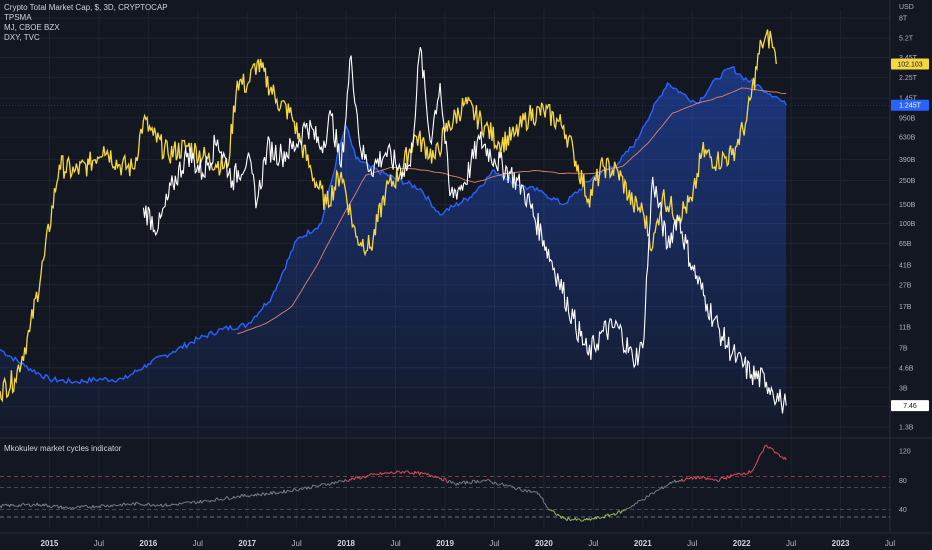 This screenshot has width=932, height=550. Describe the element at coordinates (445, 483) in the screenshot. I see `oscillator-plot` at that location.